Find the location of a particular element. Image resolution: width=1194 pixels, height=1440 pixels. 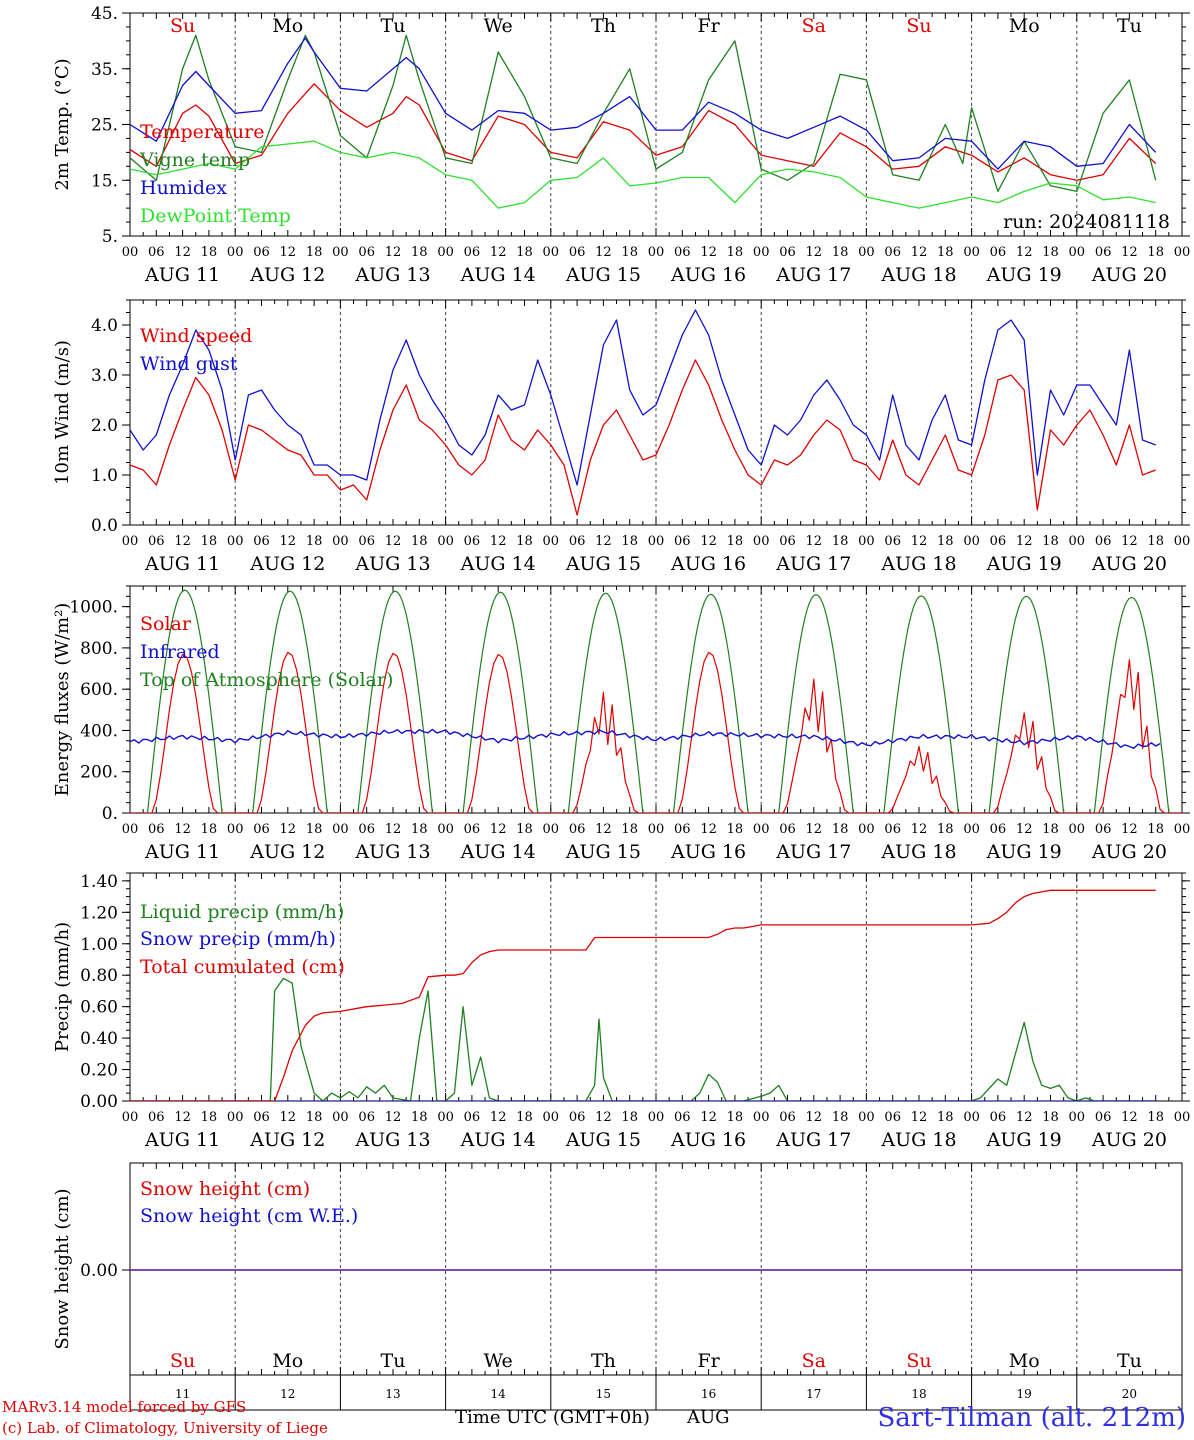

y-tick-label: 0.00 is located at coordinates (99, 1271).